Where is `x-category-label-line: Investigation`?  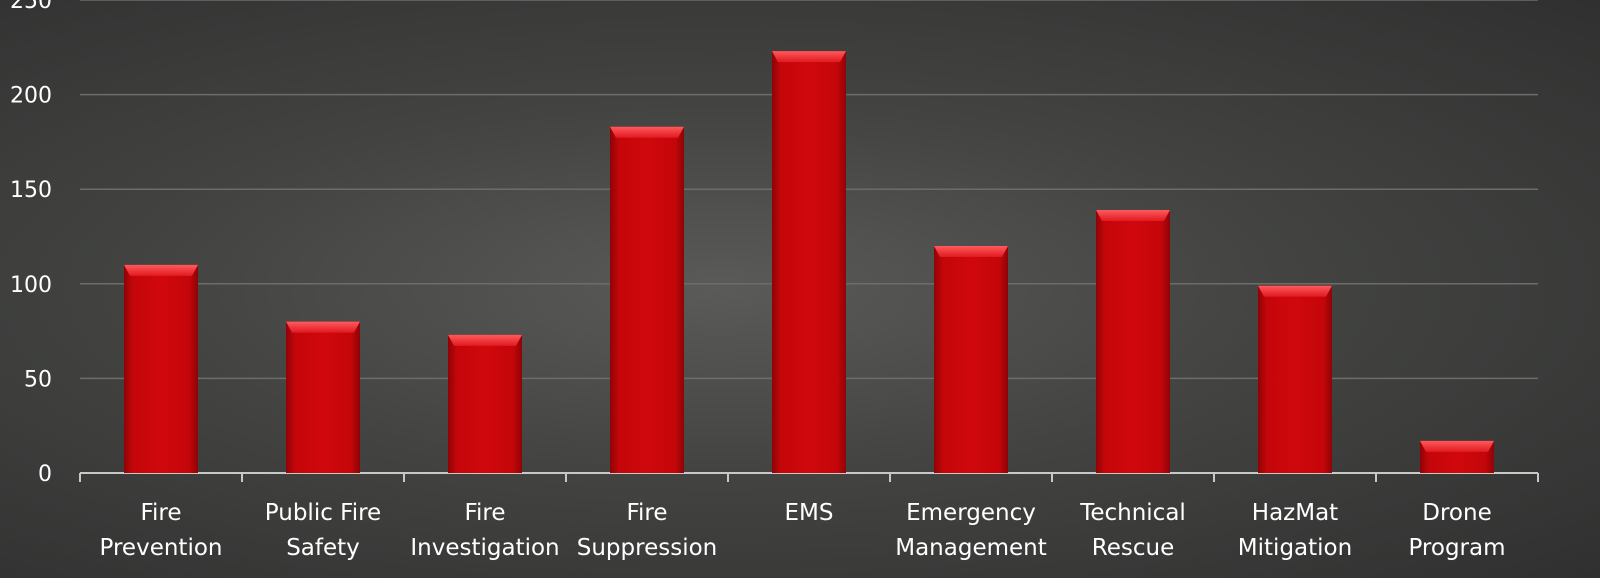 x-category-label-line: Investigation is located at coordinates (484, 548).